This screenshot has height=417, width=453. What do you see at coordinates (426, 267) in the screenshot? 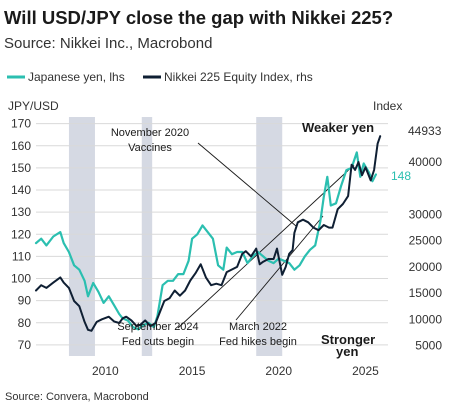
I see `right-tick-label-3: 20000` at bounding box center [426, 267].